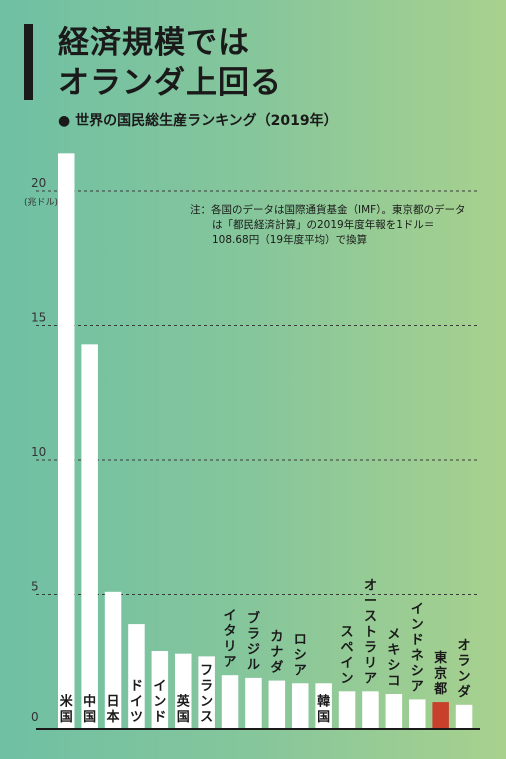 This screenshot has height=759, width=506. Describe the element at coordinates (154, 43) in the screenshot. I see `chart-title-line1: 経済規模では` at that location.